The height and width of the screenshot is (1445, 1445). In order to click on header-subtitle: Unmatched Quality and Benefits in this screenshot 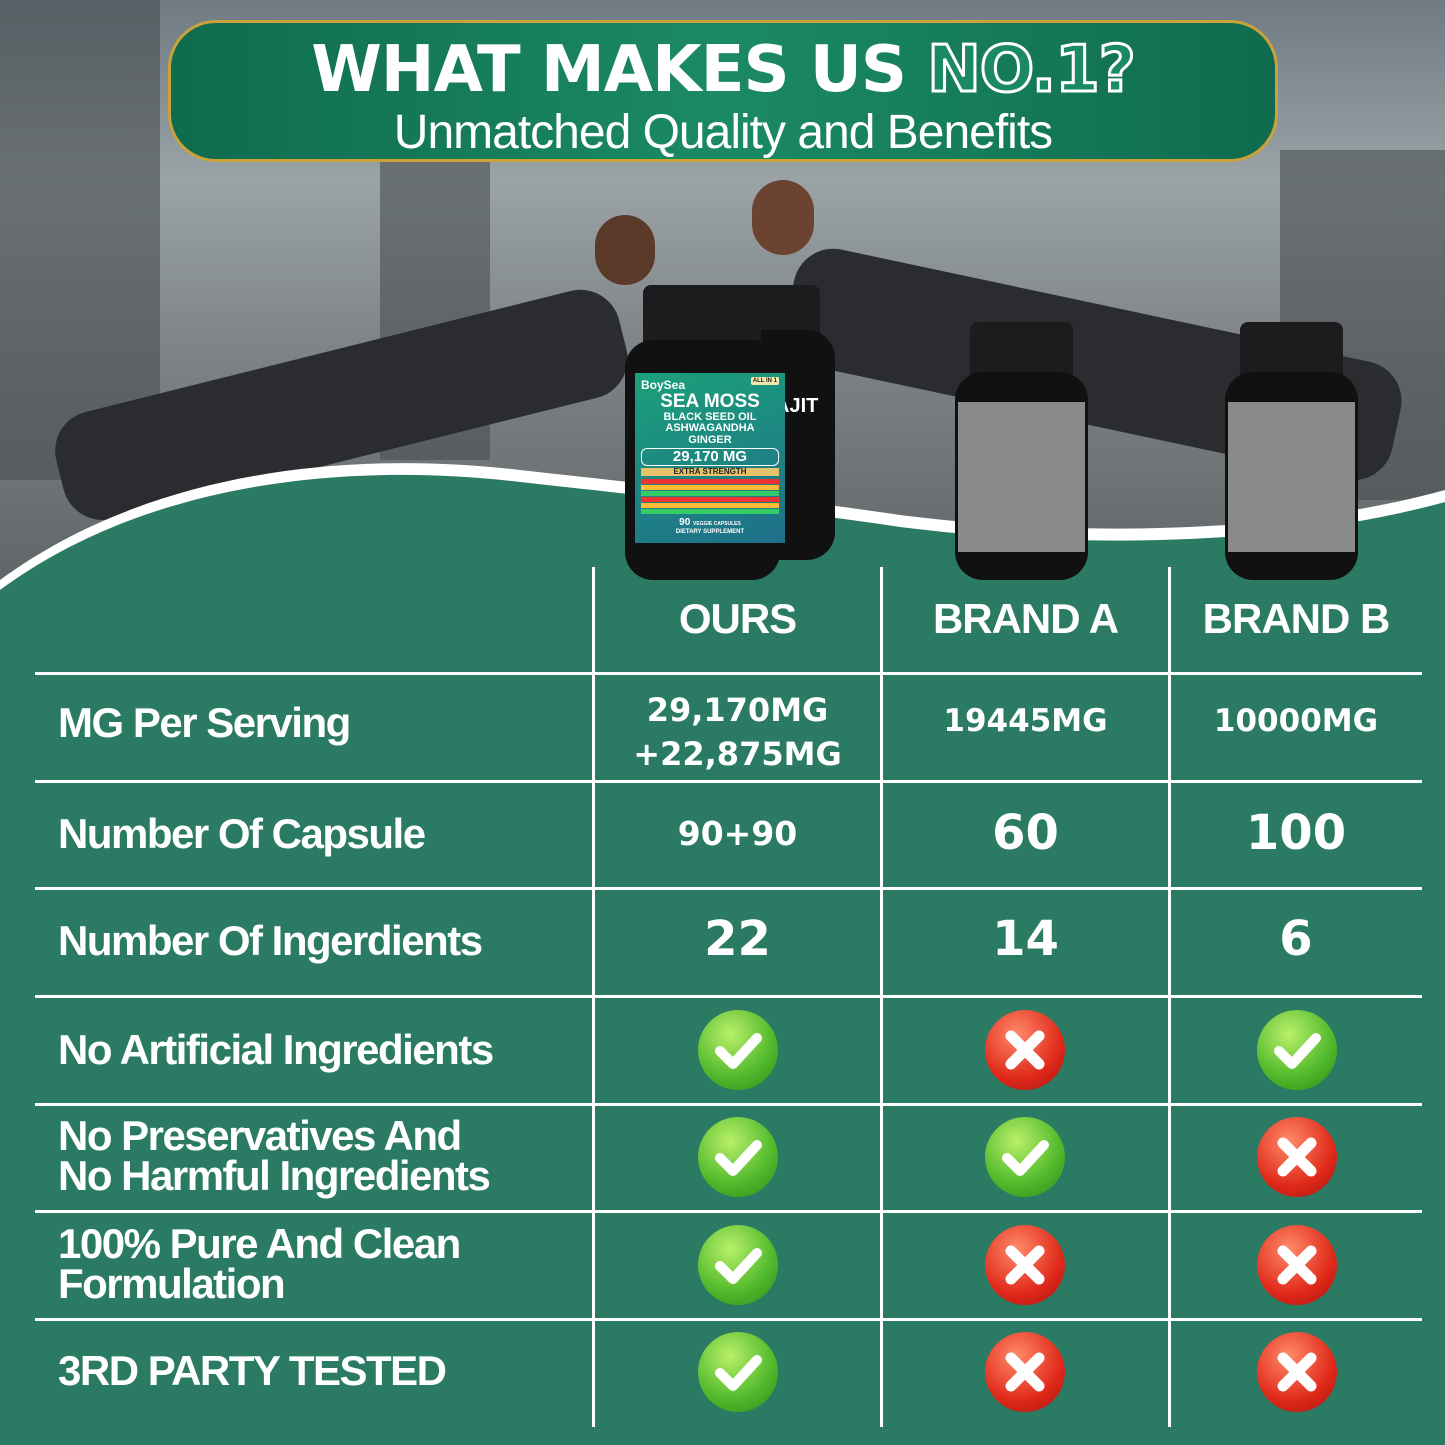, I will do `click(723, 132)`.